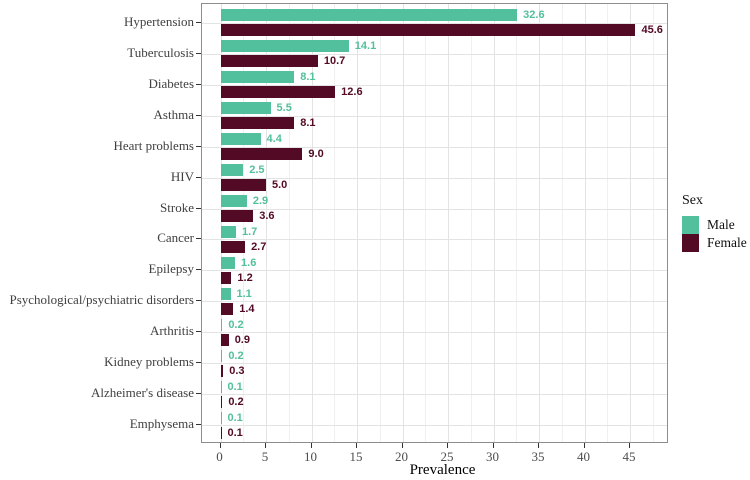 The height and width of the screenshot is (480, 750). Describe the element at coordinates (308, 123) in the screenshot. I see `value-label-female: 8.1` at that location.